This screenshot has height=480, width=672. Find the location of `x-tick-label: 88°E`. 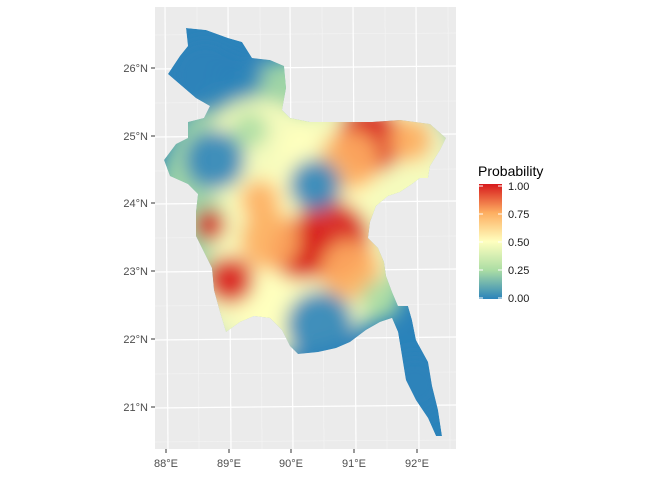

x-tick-label: 88°E is located at coordinates (166, 464).